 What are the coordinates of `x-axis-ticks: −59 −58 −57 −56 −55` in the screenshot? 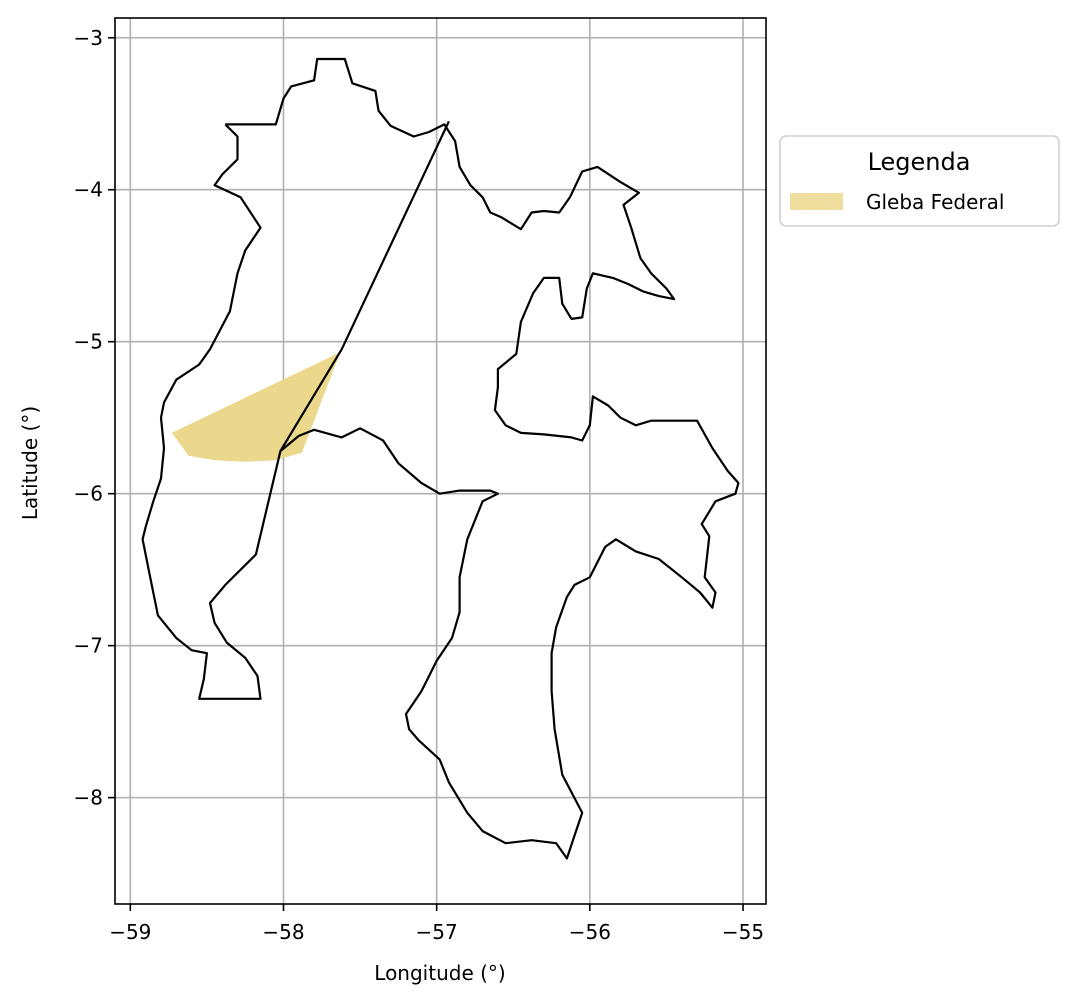 It's located at (436, 924).